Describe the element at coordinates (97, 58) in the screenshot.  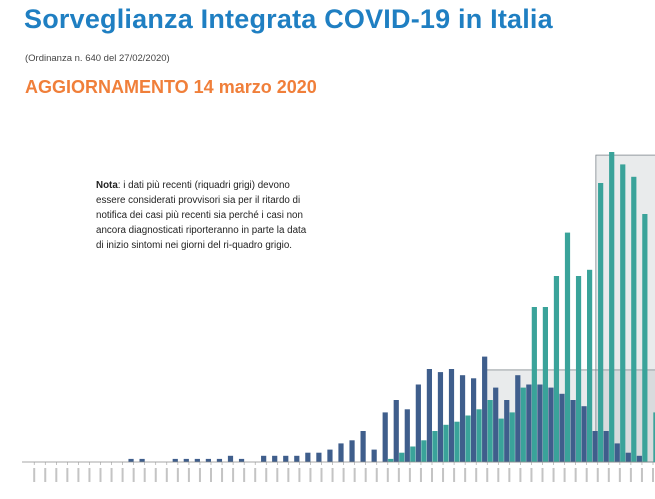
I see `ordinance-subtitle: (Ordinanza n. 640 del 27/02/2020)` at that location.